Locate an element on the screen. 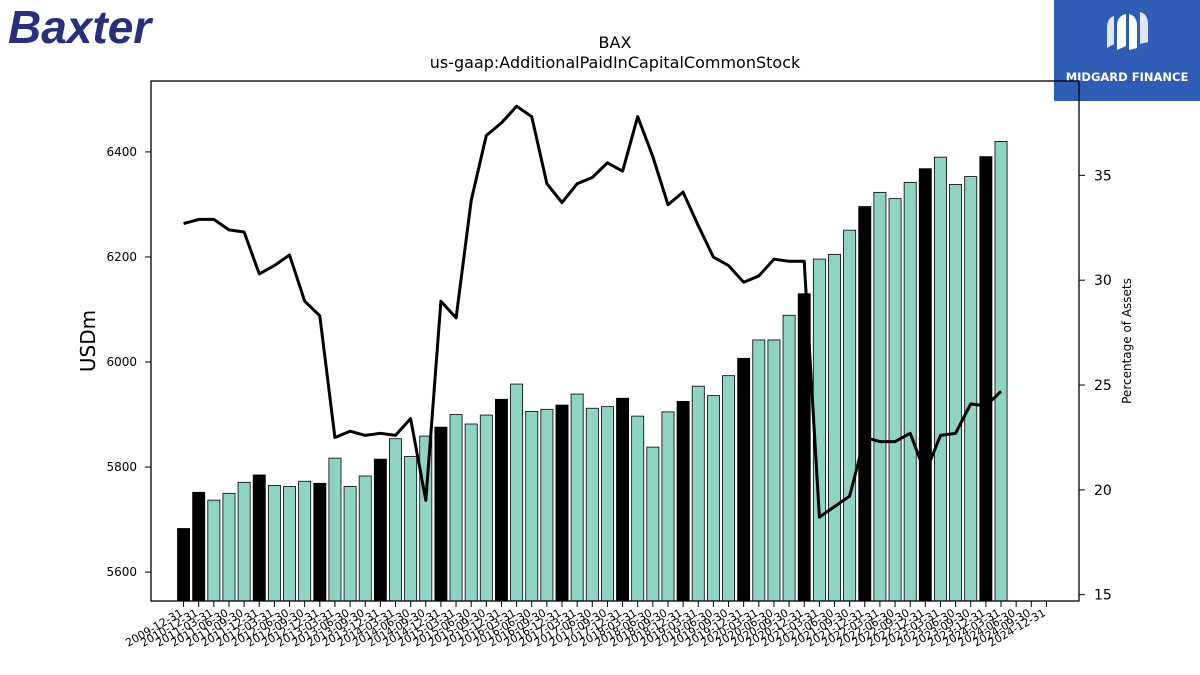 The height and width of the screenshot is (675, 1200). y2-tick-label: 20 is located at coordinates (1103, 491).